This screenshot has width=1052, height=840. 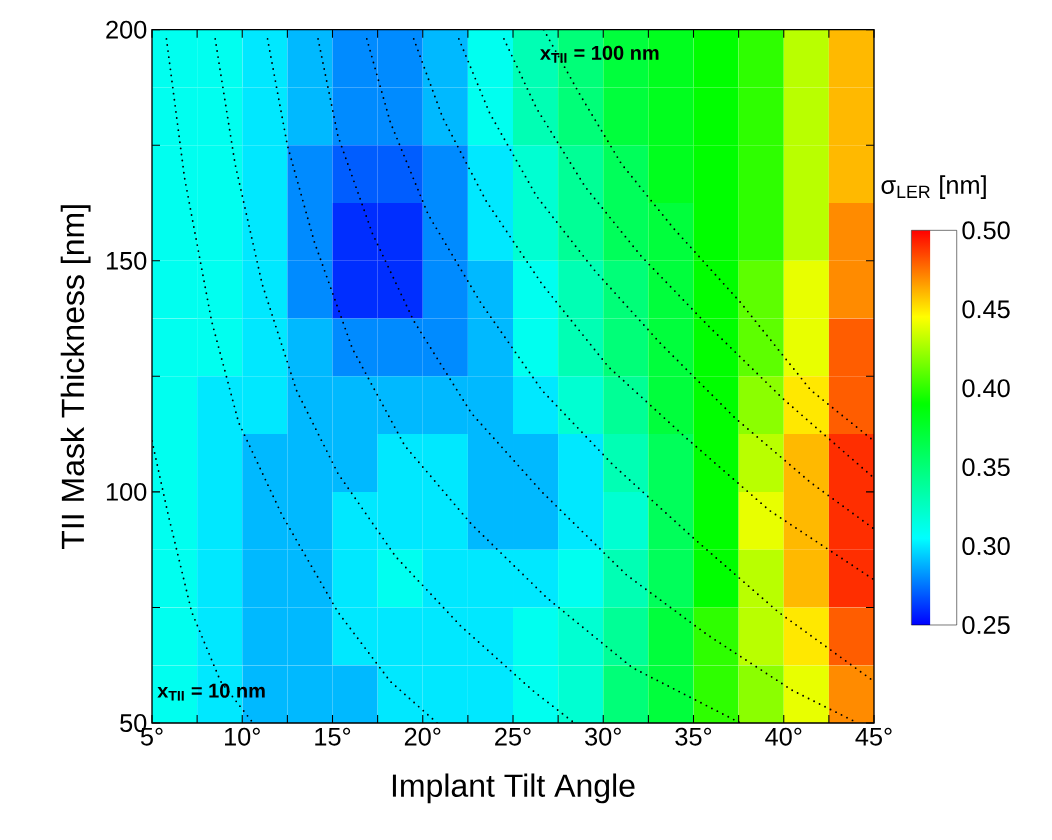 What do you see at coordinates (422, 736) in the screenshot?
I see `x-tick-label: 20°` at bounding box center [422, 736].